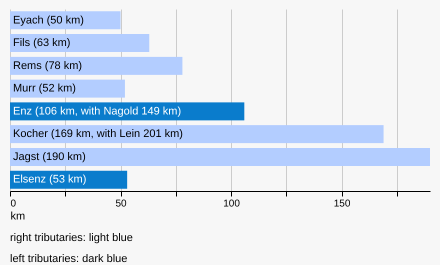 The height and width of the screenshot is (265, 440). I want to click on y-tick-label: Enz (106 km, with Nagold 149 km), so click(97, 111).